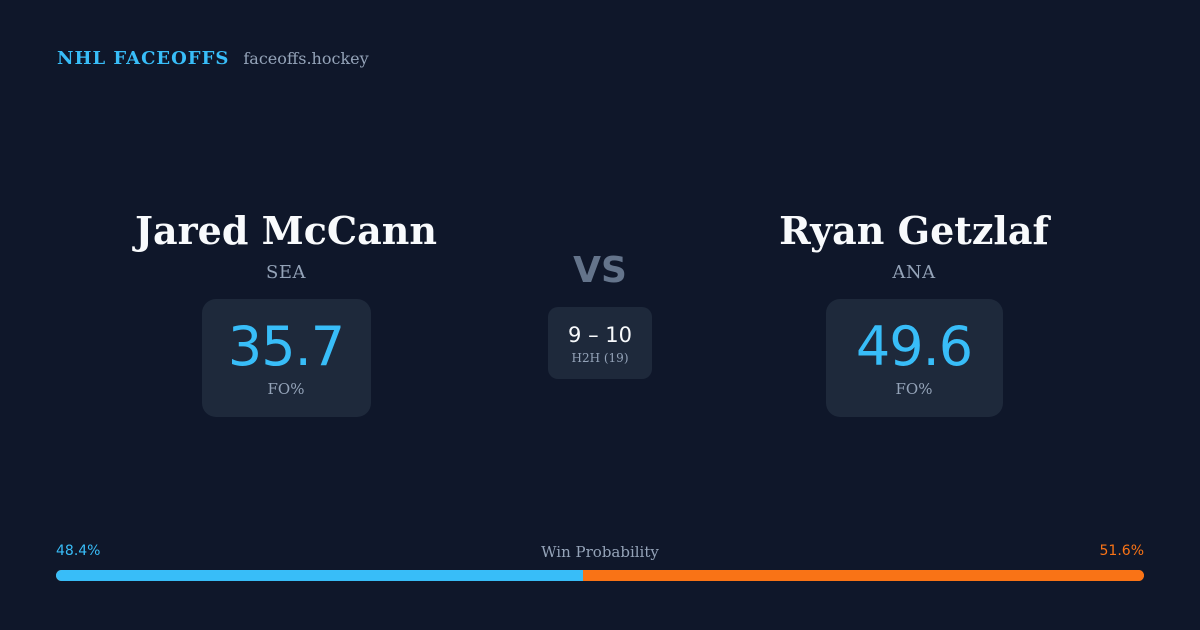  What do you see at coordinates (914, 346) in the screenshot?
I see `player-right-fo-value: 49.6` at bounding box center [914, 346].